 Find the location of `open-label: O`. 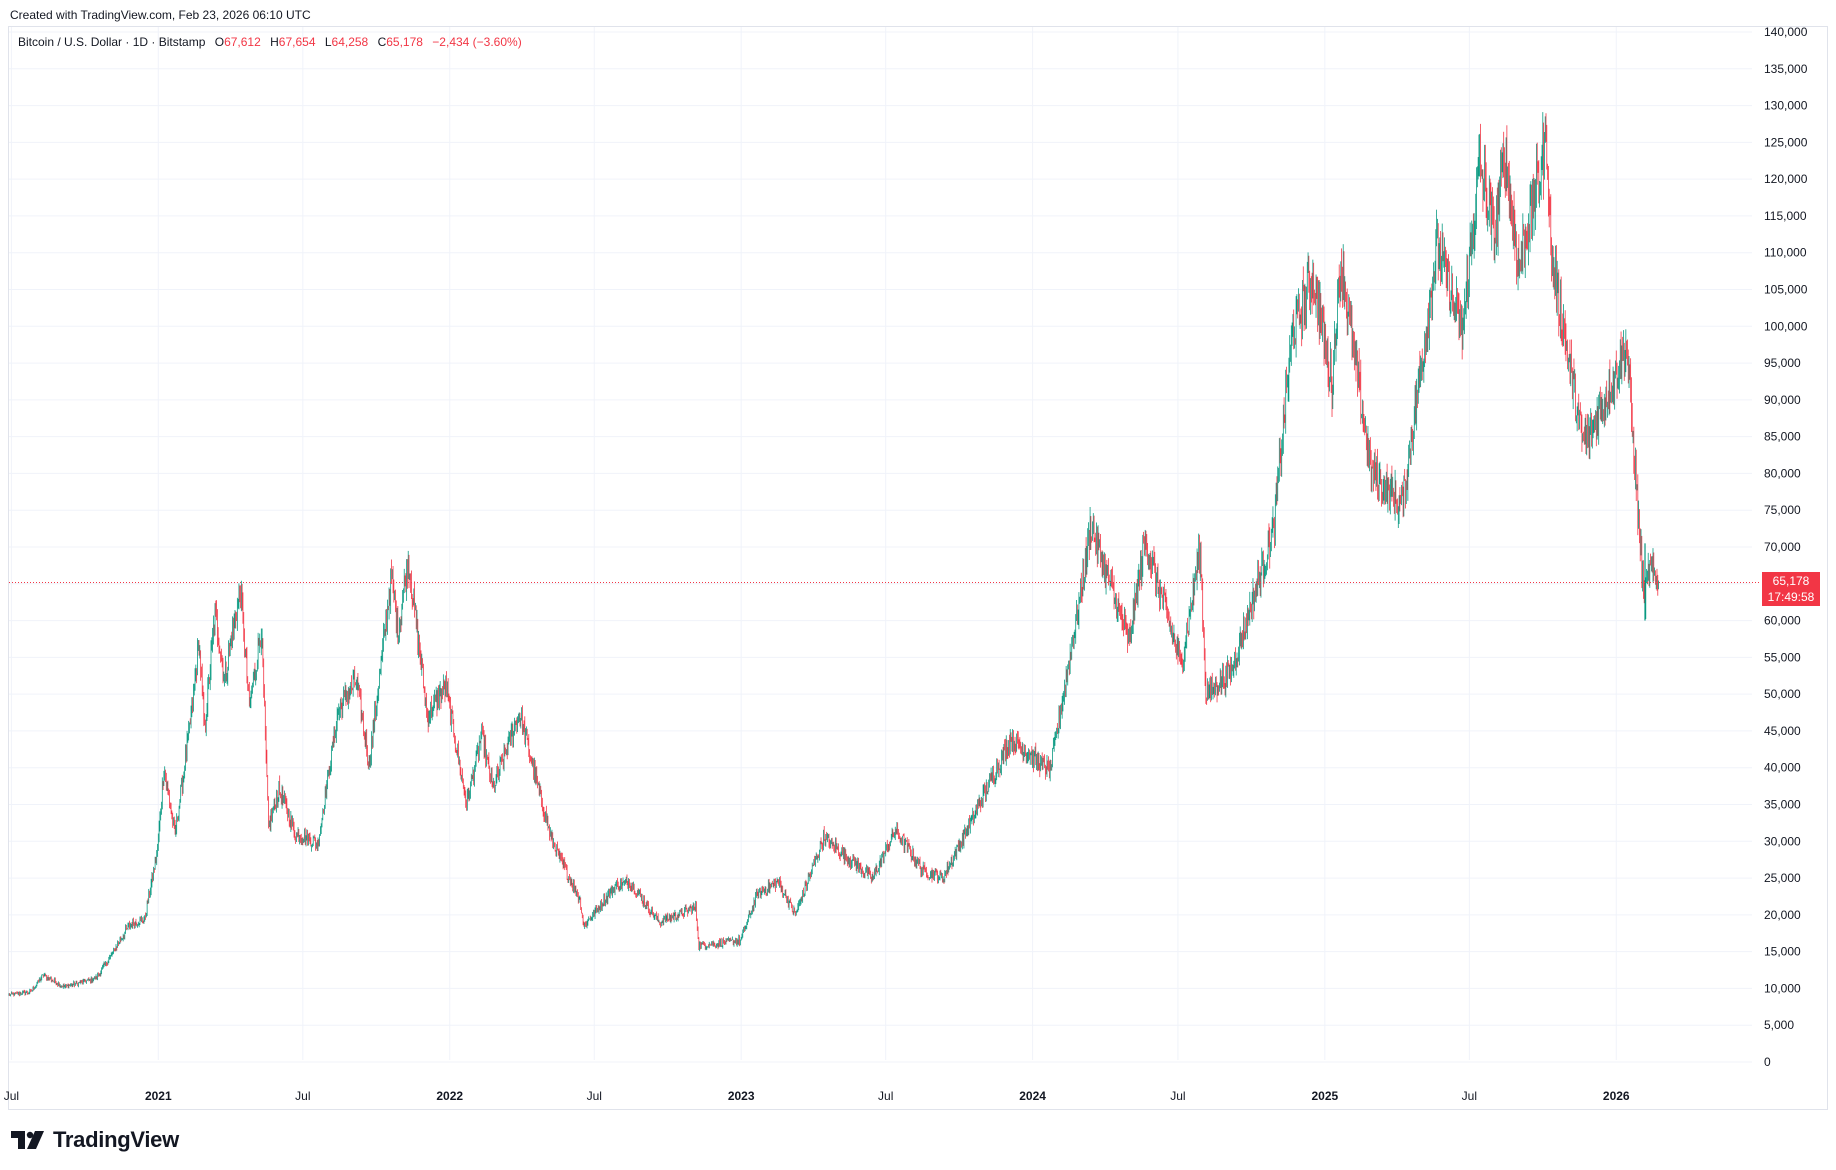

open-label: O is located at coordinates (219, 42).